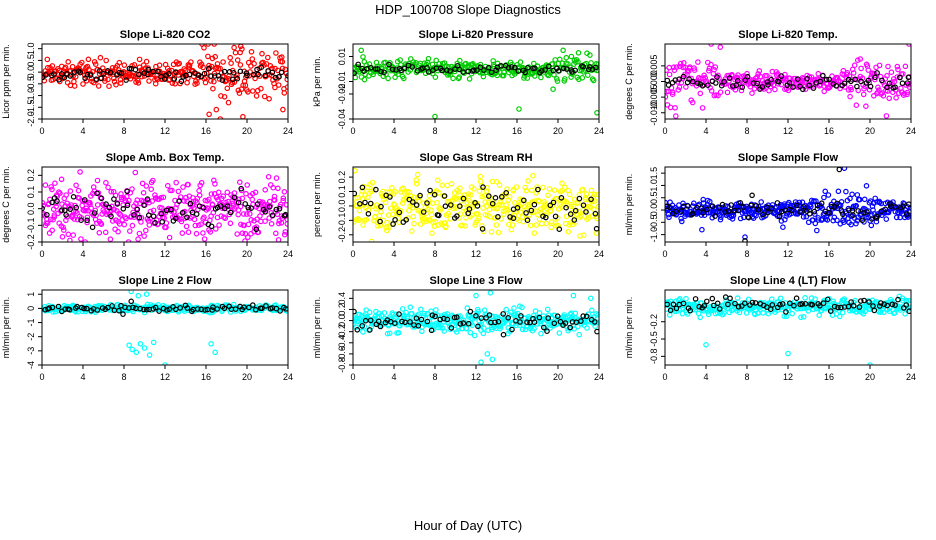 This screenshot has height=540, width=936. Describe the element at coordinates (82, 377) in the screenshot. I see `x-tick-label: 4` at that location.